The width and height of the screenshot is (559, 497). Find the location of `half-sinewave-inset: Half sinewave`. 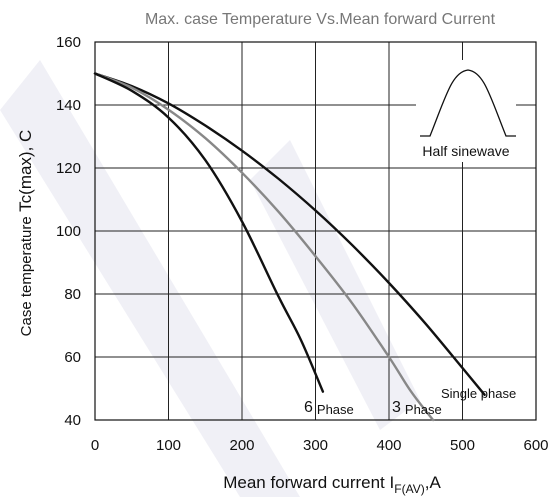

half-sinewave-inset: Half sinewave is located at coordinates (466, 111).